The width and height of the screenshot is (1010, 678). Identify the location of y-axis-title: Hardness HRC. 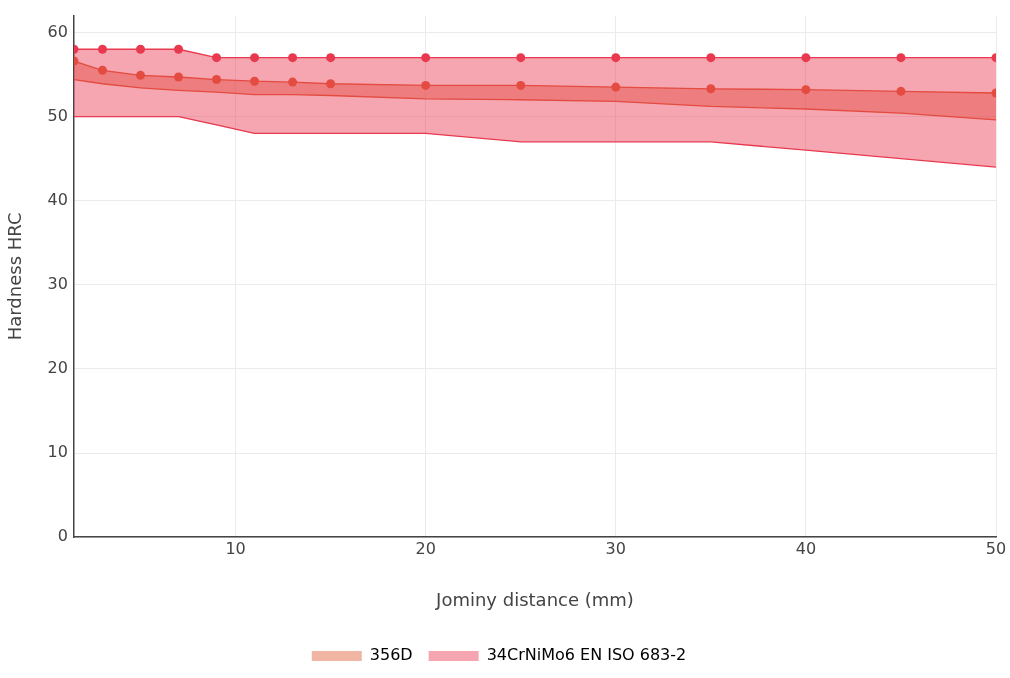
(15, 276).